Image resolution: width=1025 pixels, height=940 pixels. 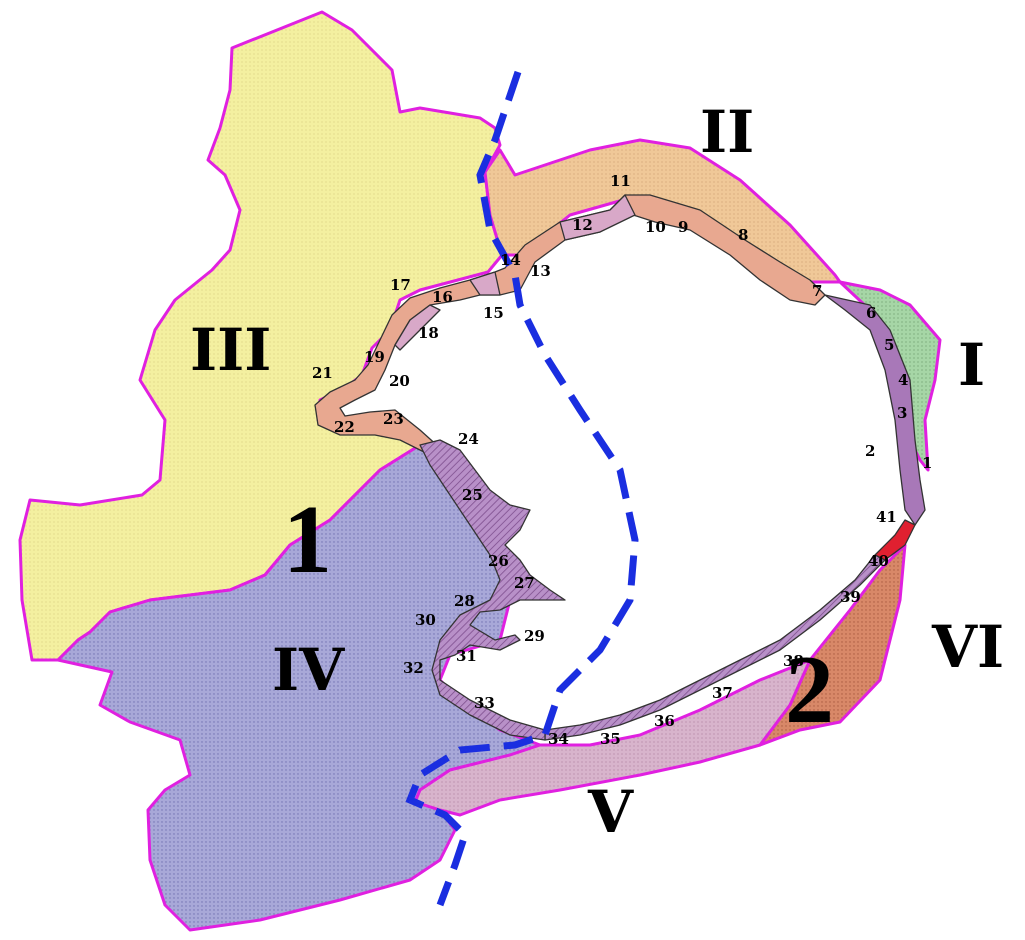 I want to click on segment-label: 20, so click(x=399, y=381).